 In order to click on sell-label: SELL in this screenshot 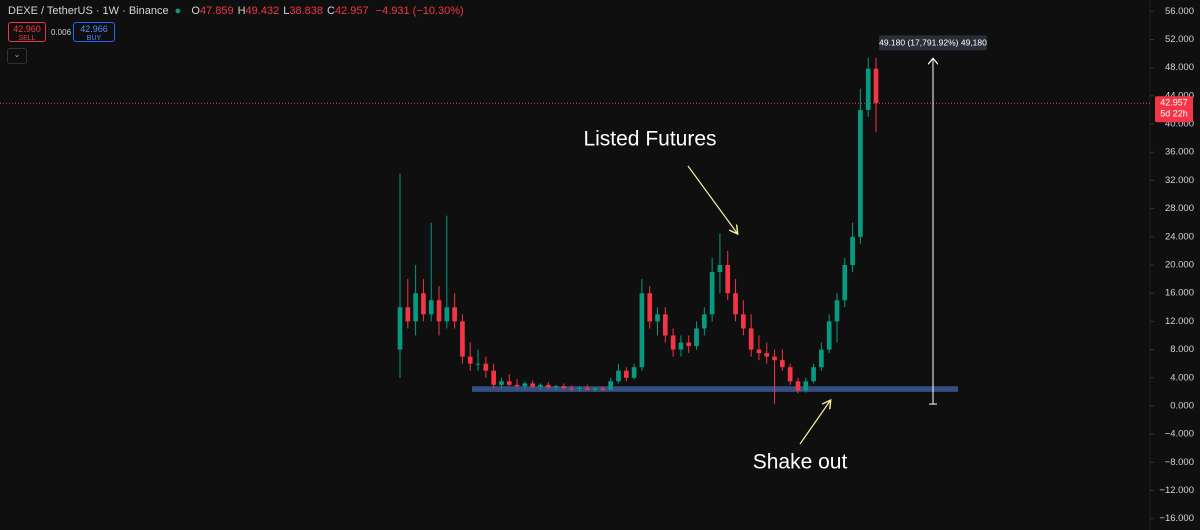, I will do `click(27, 38)`.